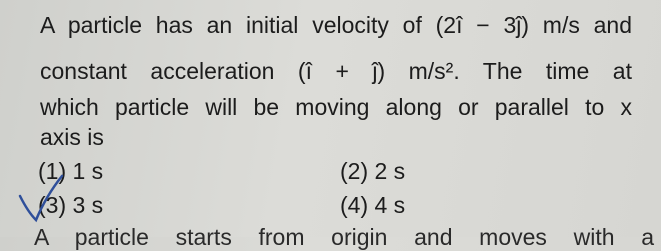  What do you see at coordinates (373, 171) in the screenshot?
I see `option: (2) 2 s` at bounding box center [373, 171].